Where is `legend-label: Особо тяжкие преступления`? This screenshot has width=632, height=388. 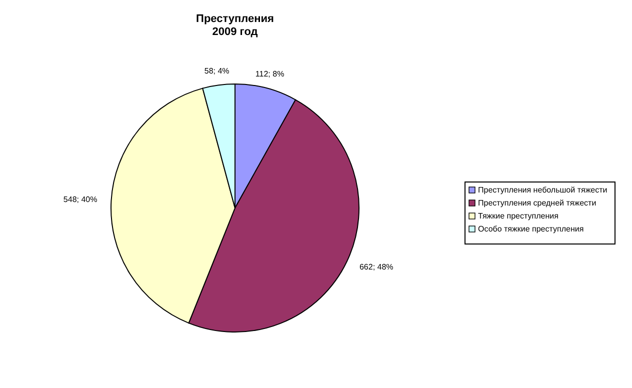 legend-label: Особо тяжкие преступления is located at coordinates (531, 229).